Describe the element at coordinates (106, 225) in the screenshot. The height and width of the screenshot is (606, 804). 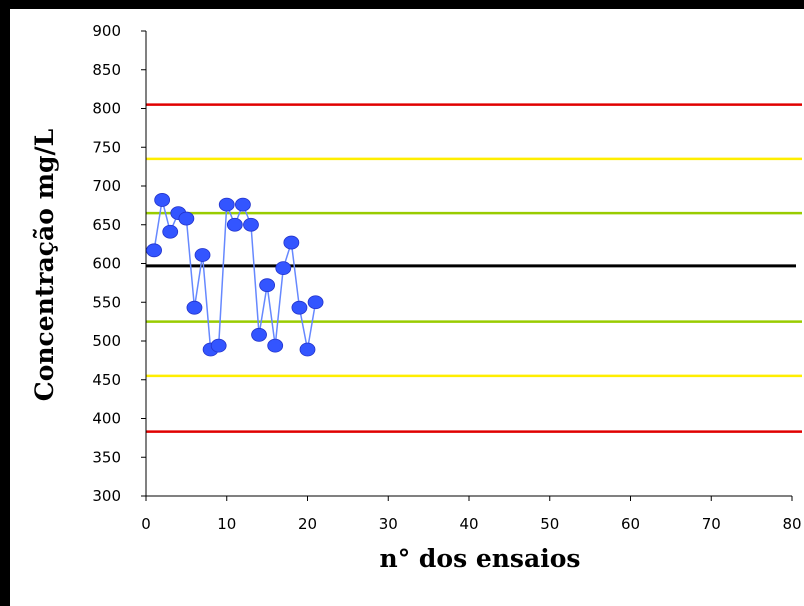
I see `y-tick-label: 650` at that location.